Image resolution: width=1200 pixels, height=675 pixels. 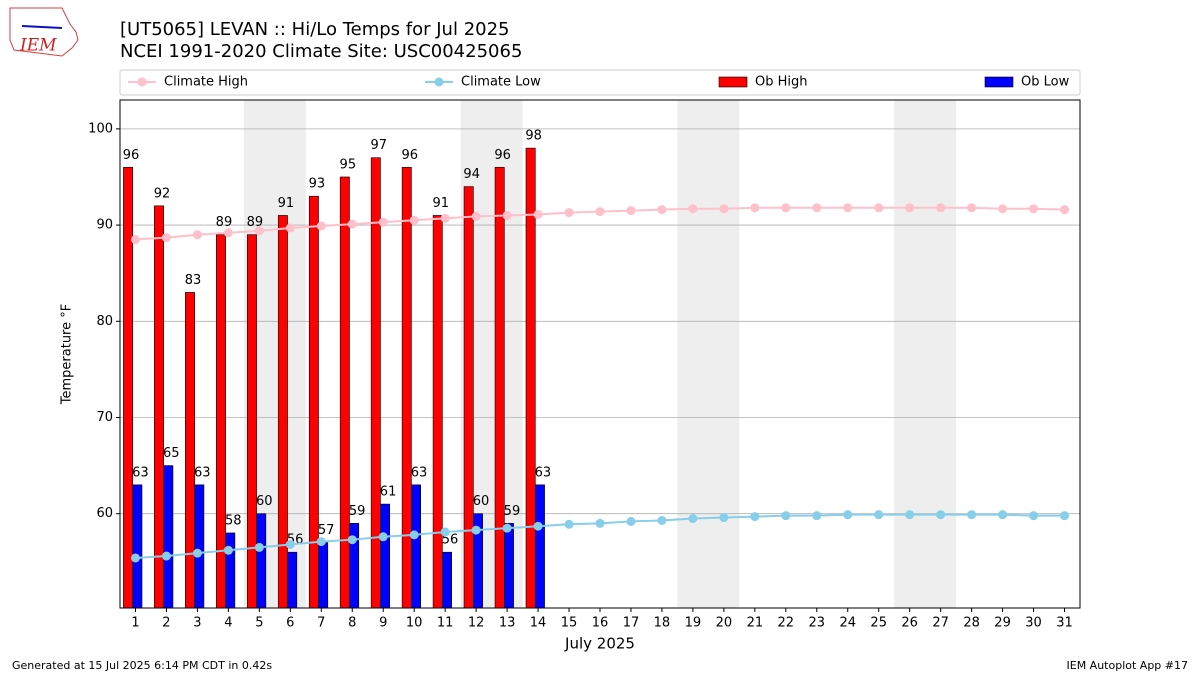 What do you see at coordinates (533, 136) in the screenshot?
I see `data-label: 98` at bounding box center [533, 136].